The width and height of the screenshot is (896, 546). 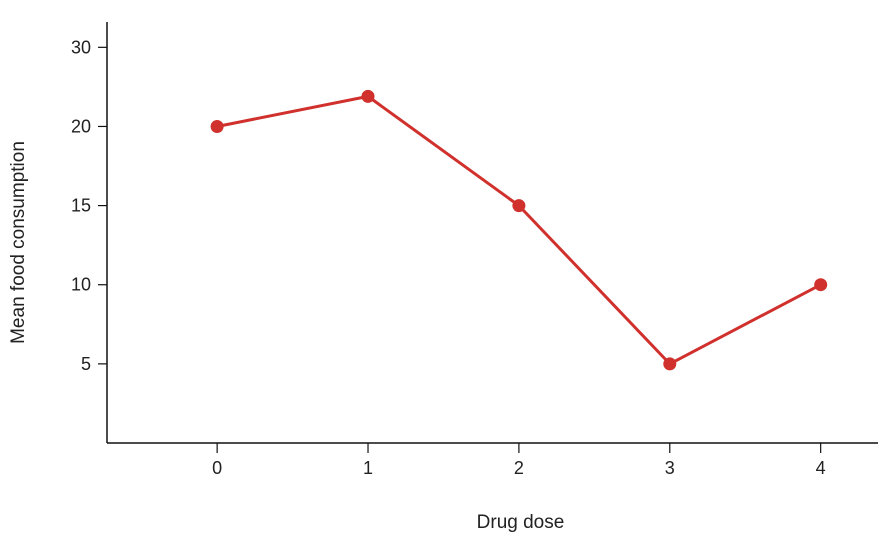 I want to click on y-tick-label: 15, so click(x=81, y=206).